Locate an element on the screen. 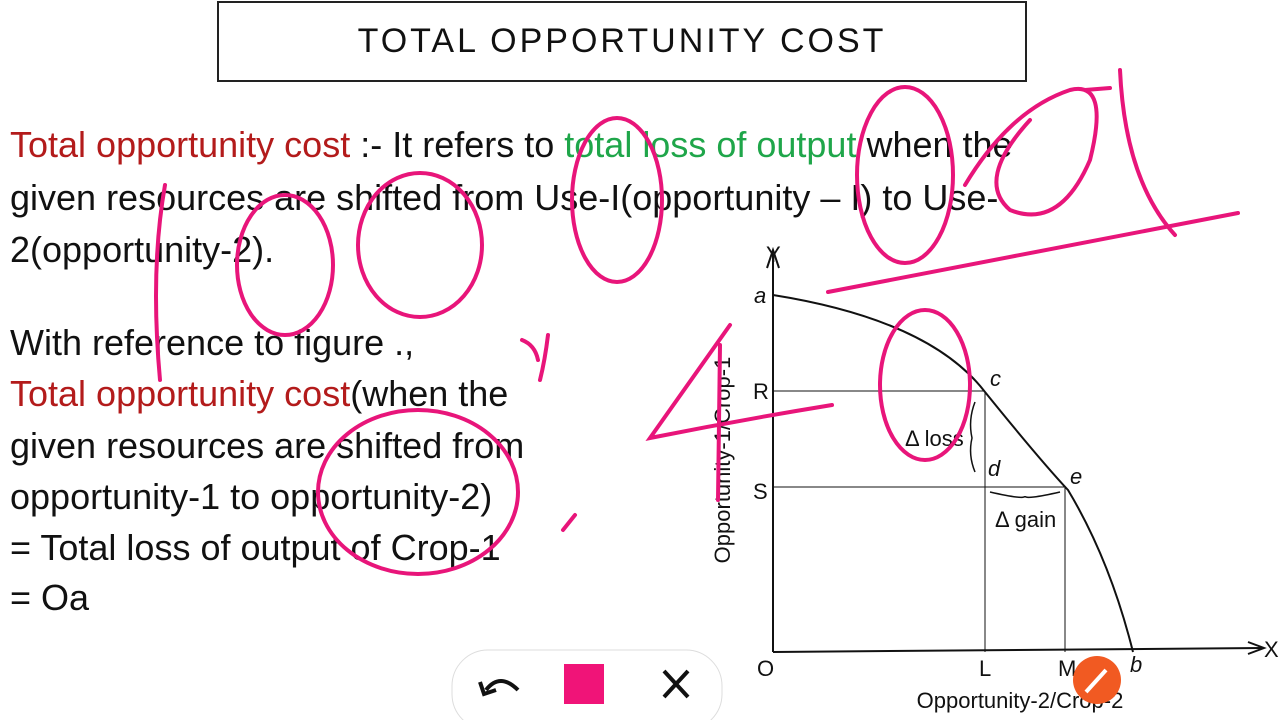  axis-label: Y is located at coordinates (773, 254).